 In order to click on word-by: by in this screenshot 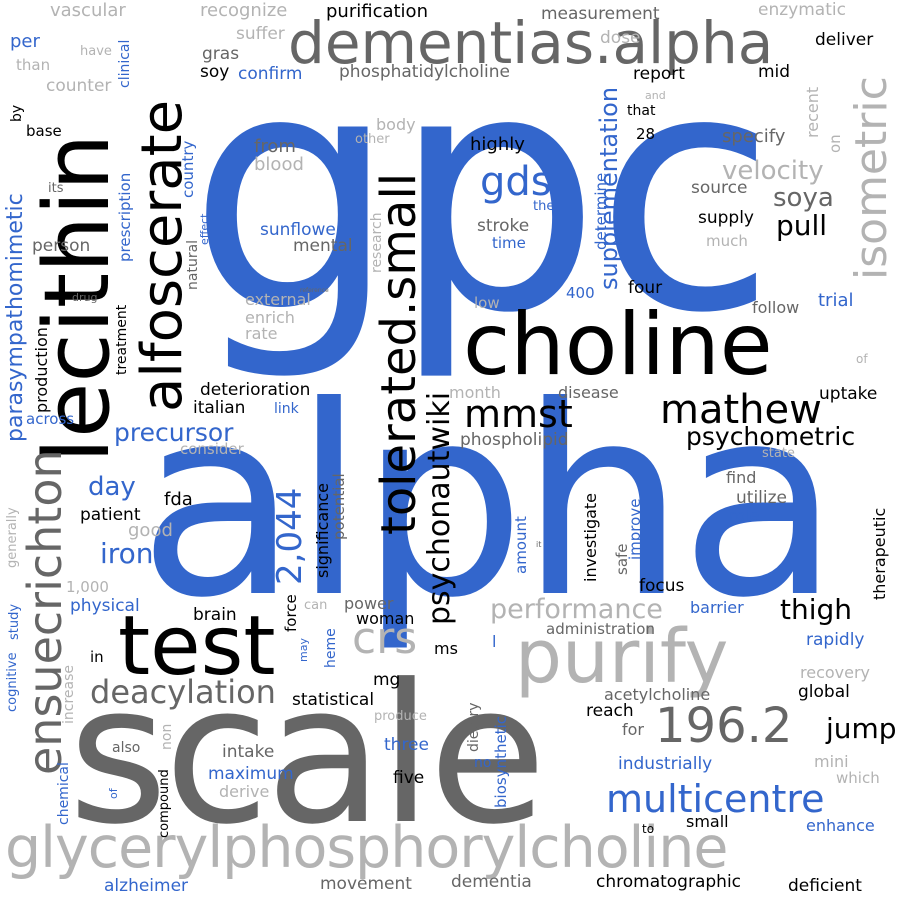, I will do `click(17, 113)`.